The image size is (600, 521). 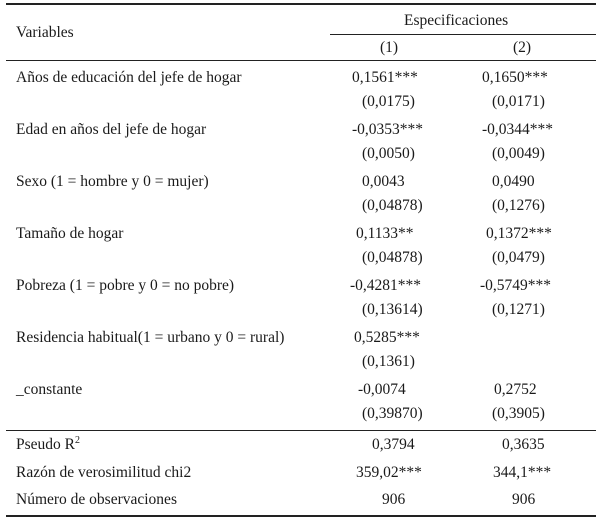 I want to click on coef-col1: 0,5285***, so click(x=387, y=337).